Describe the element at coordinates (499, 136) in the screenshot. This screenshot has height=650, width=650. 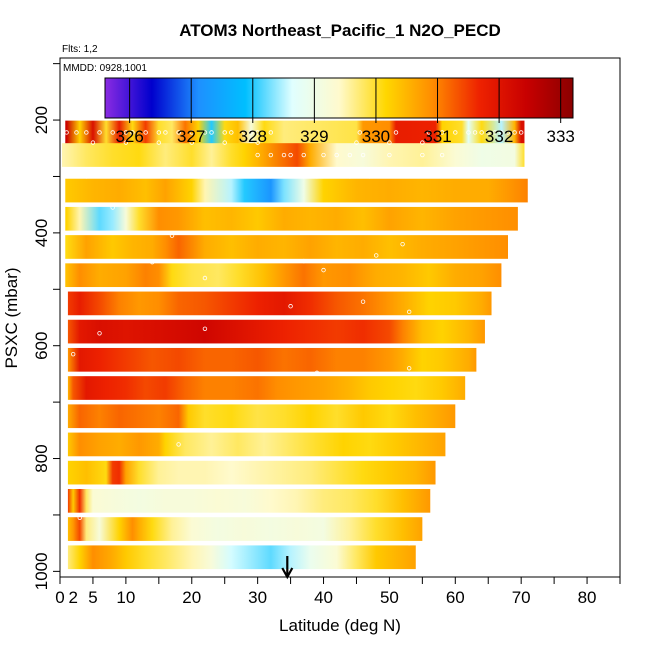
I see `colorbar-tick-label: 332` at that location.